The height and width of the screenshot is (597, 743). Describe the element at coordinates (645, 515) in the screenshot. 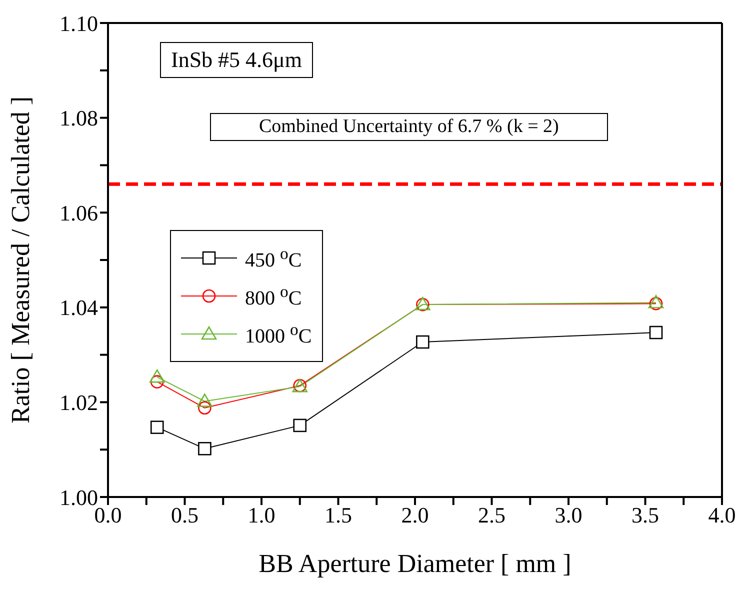

I see `x-tick-label: 3.5` at that location.